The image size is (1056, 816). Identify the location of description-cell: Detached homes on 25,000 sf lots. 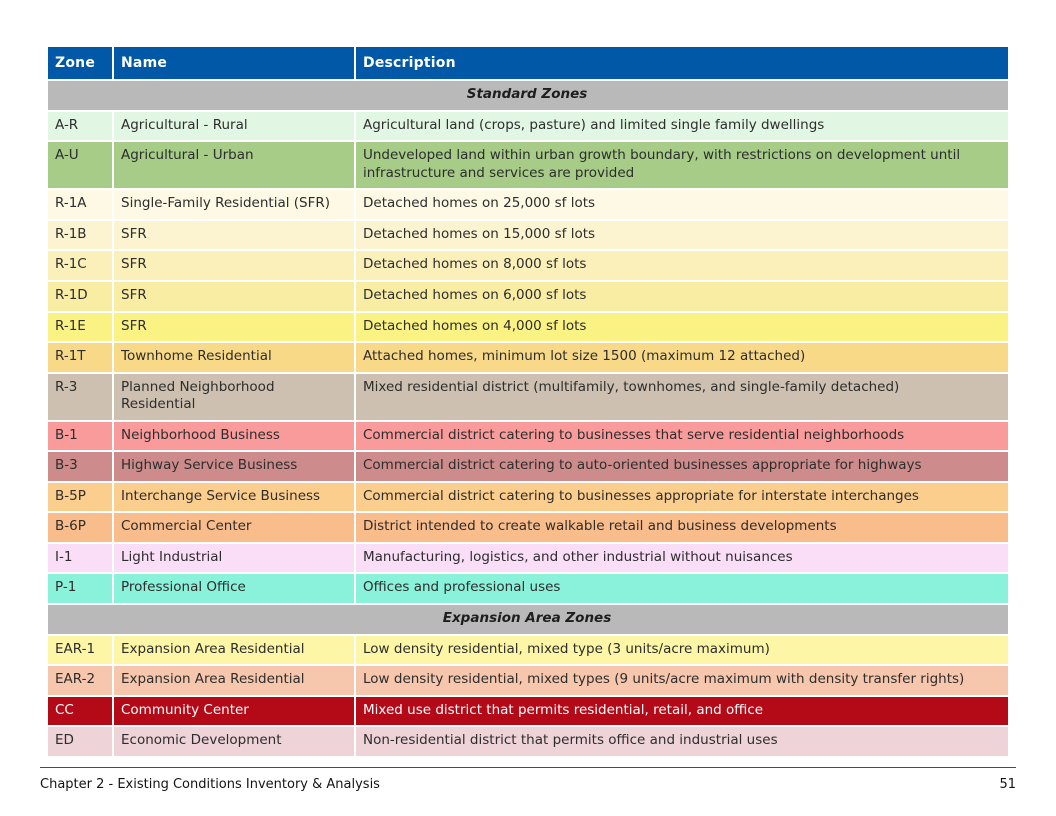
(681, 205).